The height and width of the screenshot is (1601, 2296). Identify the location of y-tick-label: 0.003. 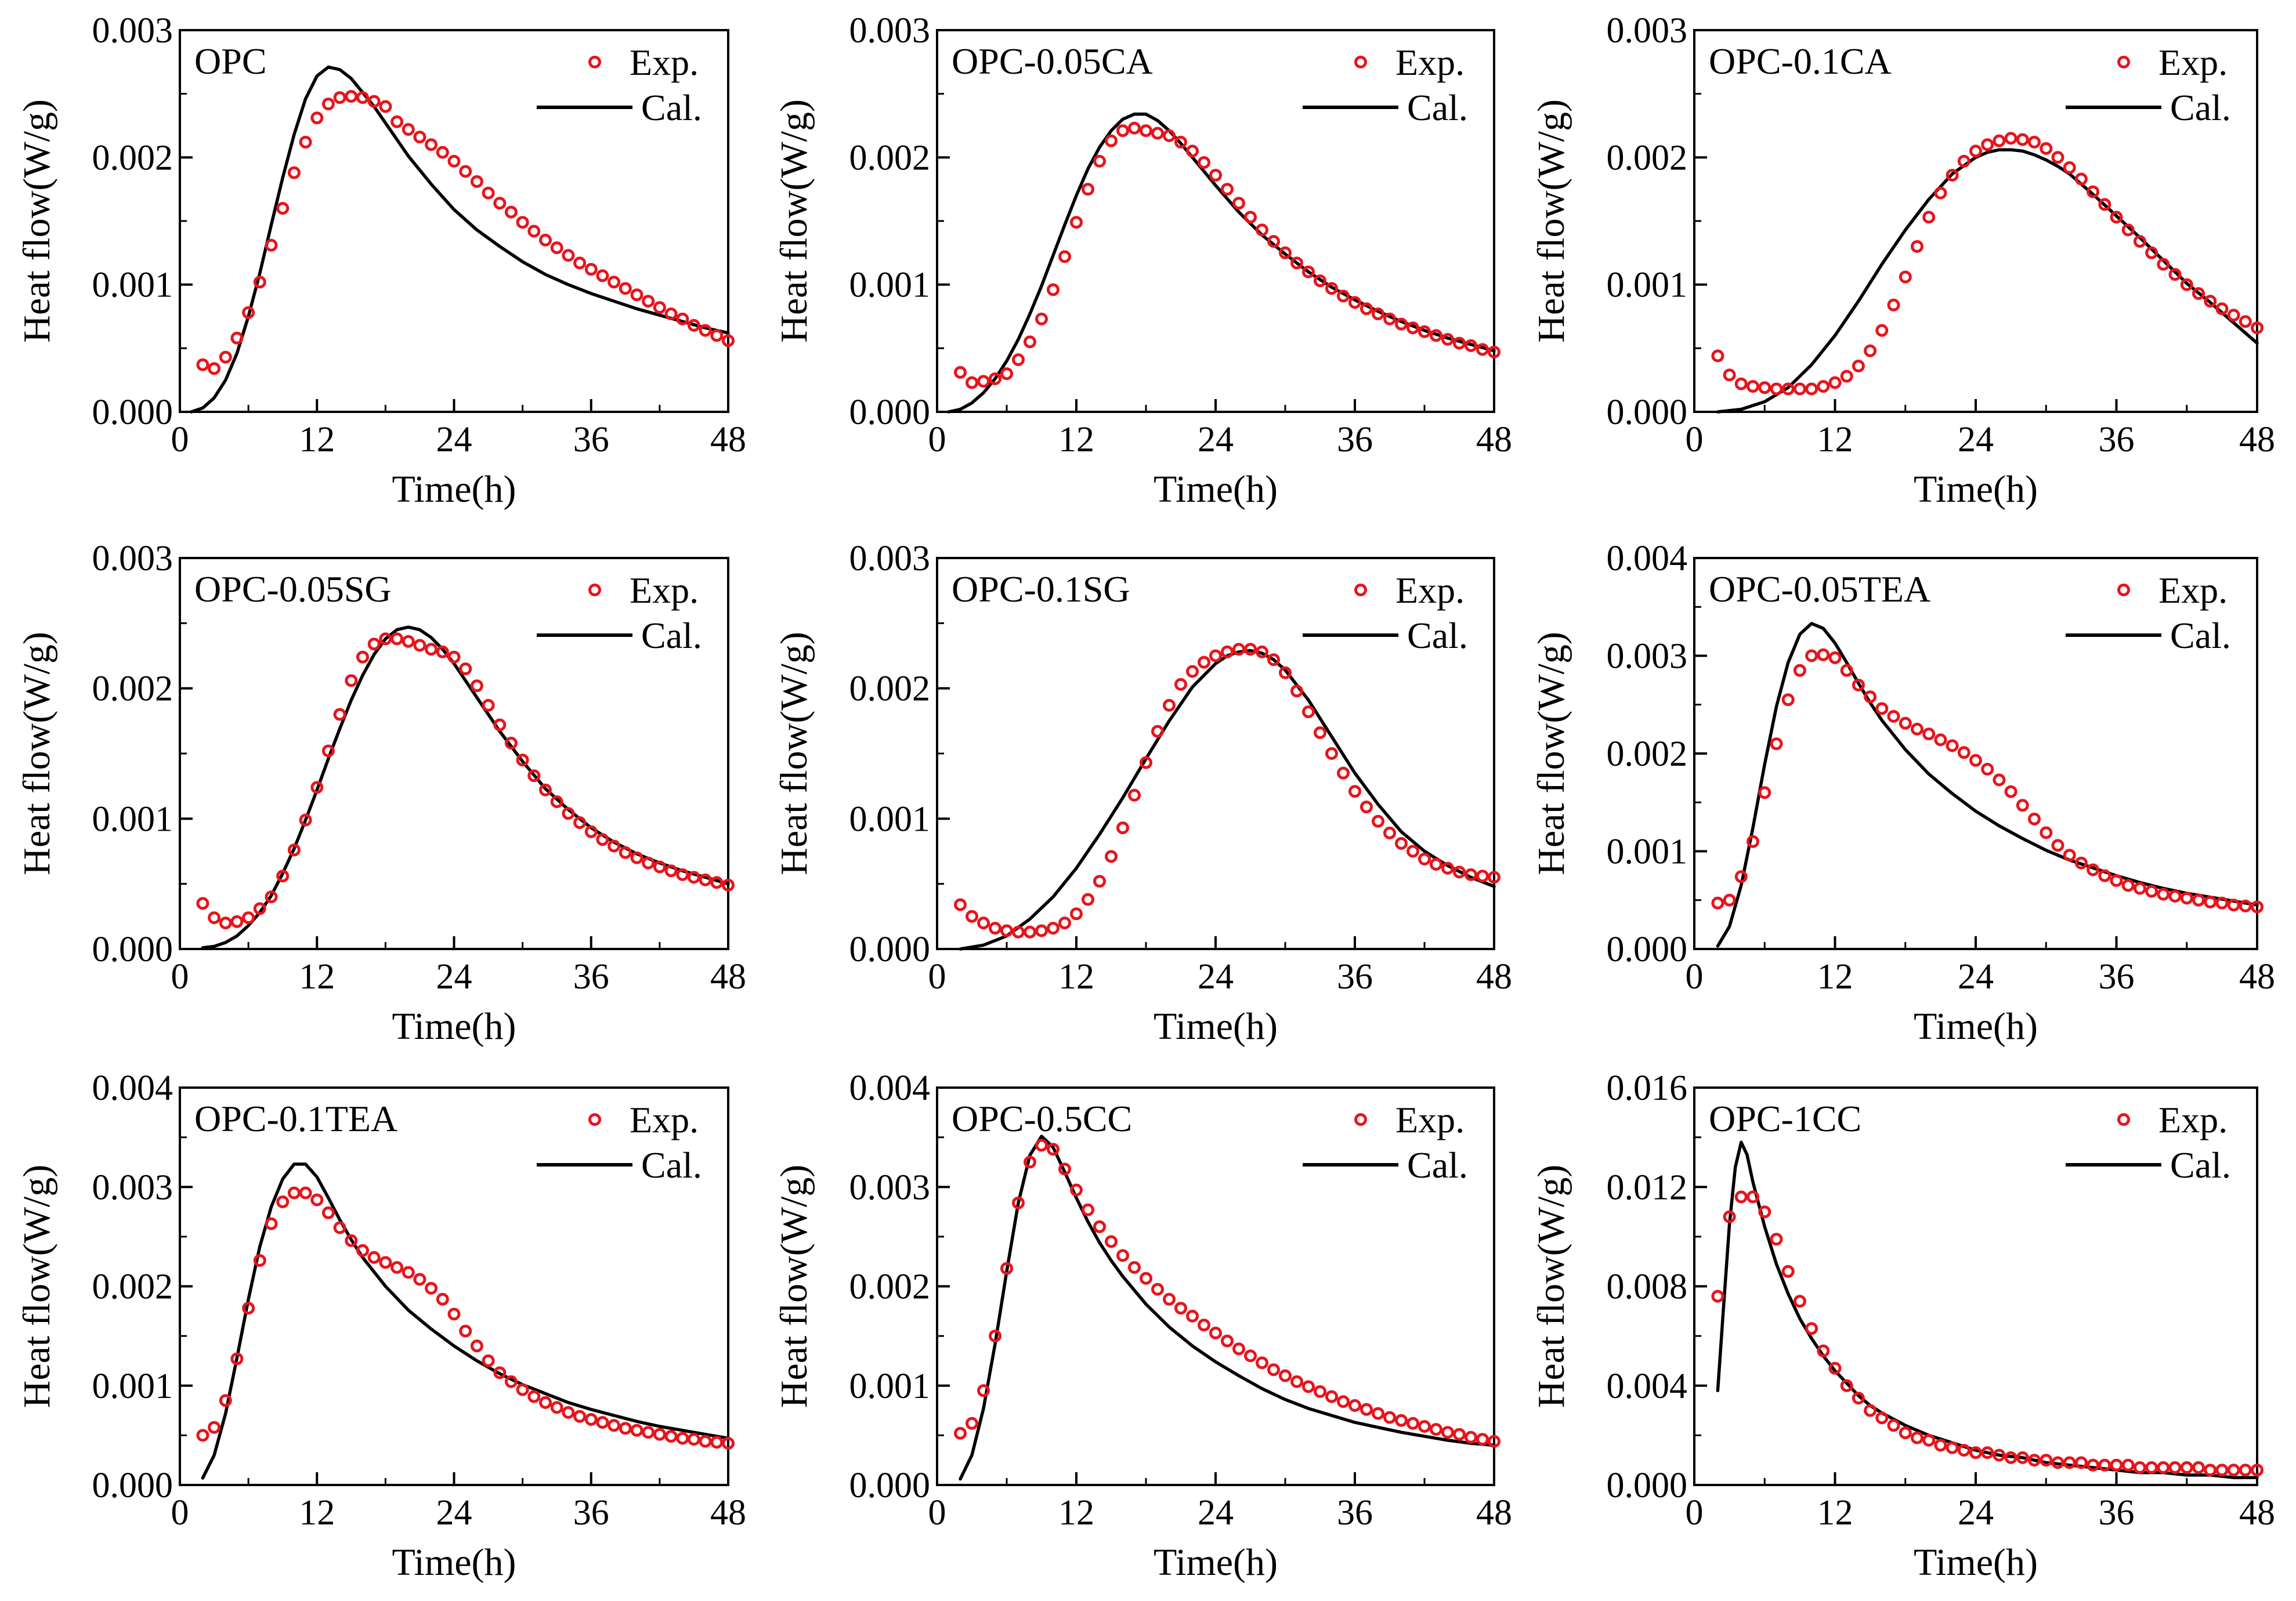
(132, 558).